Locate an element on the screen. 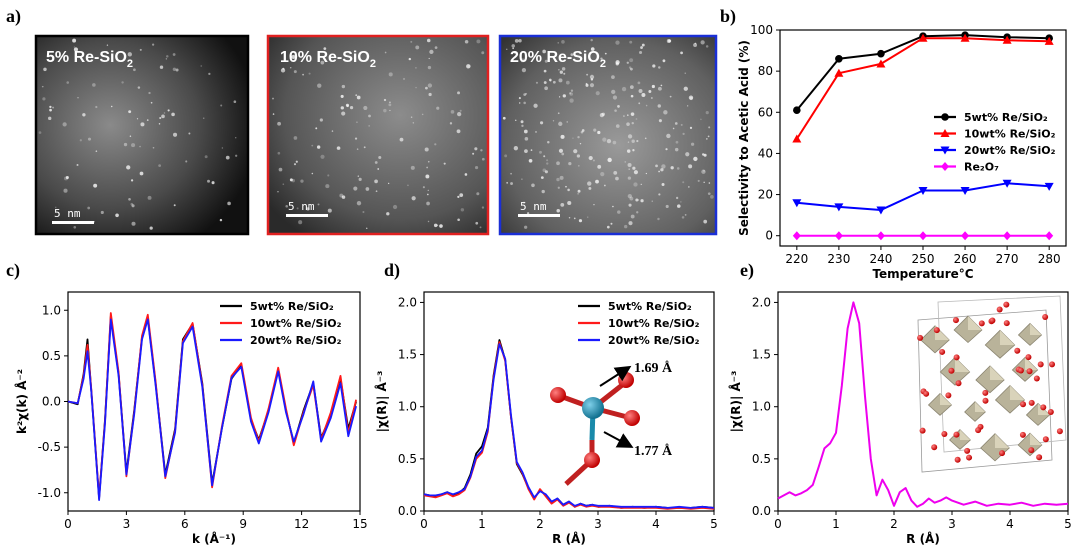 The image size is (1080, 557). chart-e-re2o7-r: 0 1 2 3 4 5 0.0 0.5 1.0 1.5 2.0 R (Å) |χ(R)| Å⁻³ is located at coordinates (900, 418).